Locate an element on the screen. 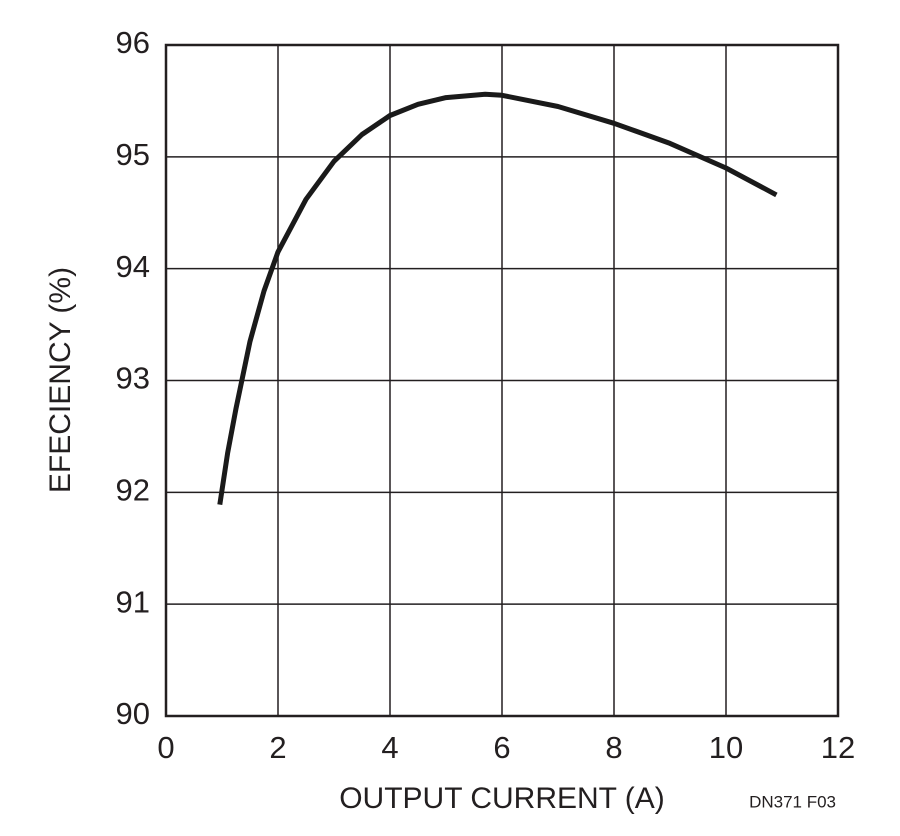 This screenshot has width=900, height=836. y-tick-label: 96 is located at coordinates (133, 42).